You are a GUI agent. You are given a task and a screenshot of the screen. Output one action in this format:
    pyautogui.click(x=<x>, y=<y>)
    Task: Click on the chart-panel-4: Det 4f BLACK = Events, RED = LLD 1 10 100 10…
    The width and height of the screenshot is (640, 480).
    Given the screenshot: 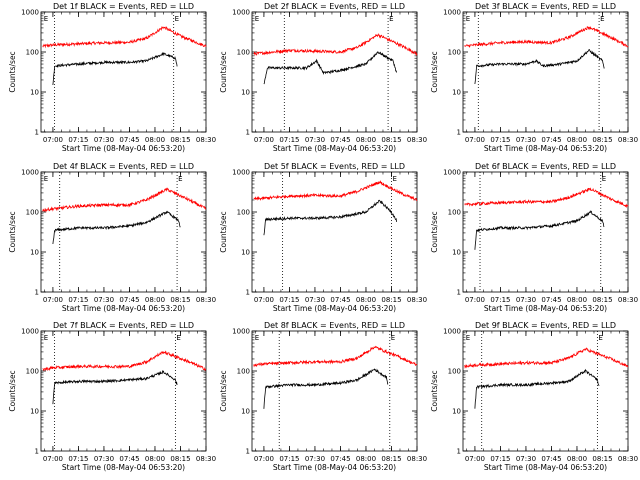 What is the action you would take?
    pyautogui.click(x=112, y=237)
    